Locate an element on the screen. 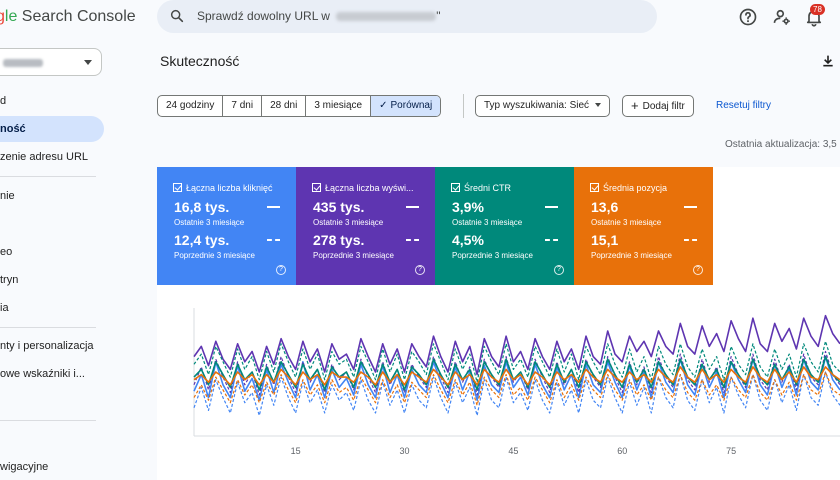 The image size is (840, 480). range-3m-chip: 3 miesiące is located at coordinates (339, 106).